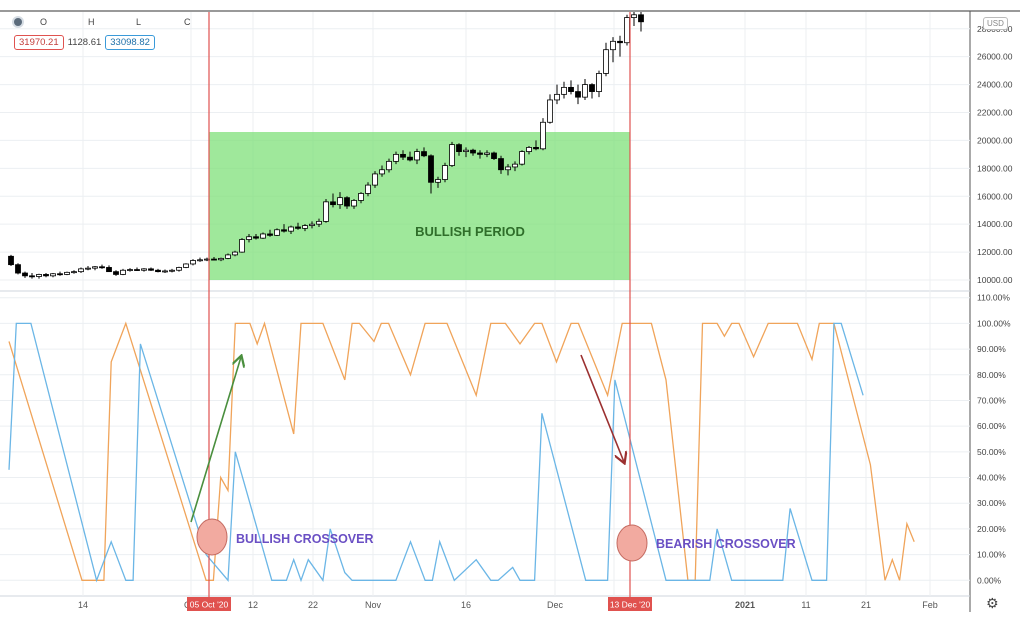 The width and height of the screenshot is (1024, 625). I want to click on oscillator-tick-label: 70.00%, so click(991, 400).